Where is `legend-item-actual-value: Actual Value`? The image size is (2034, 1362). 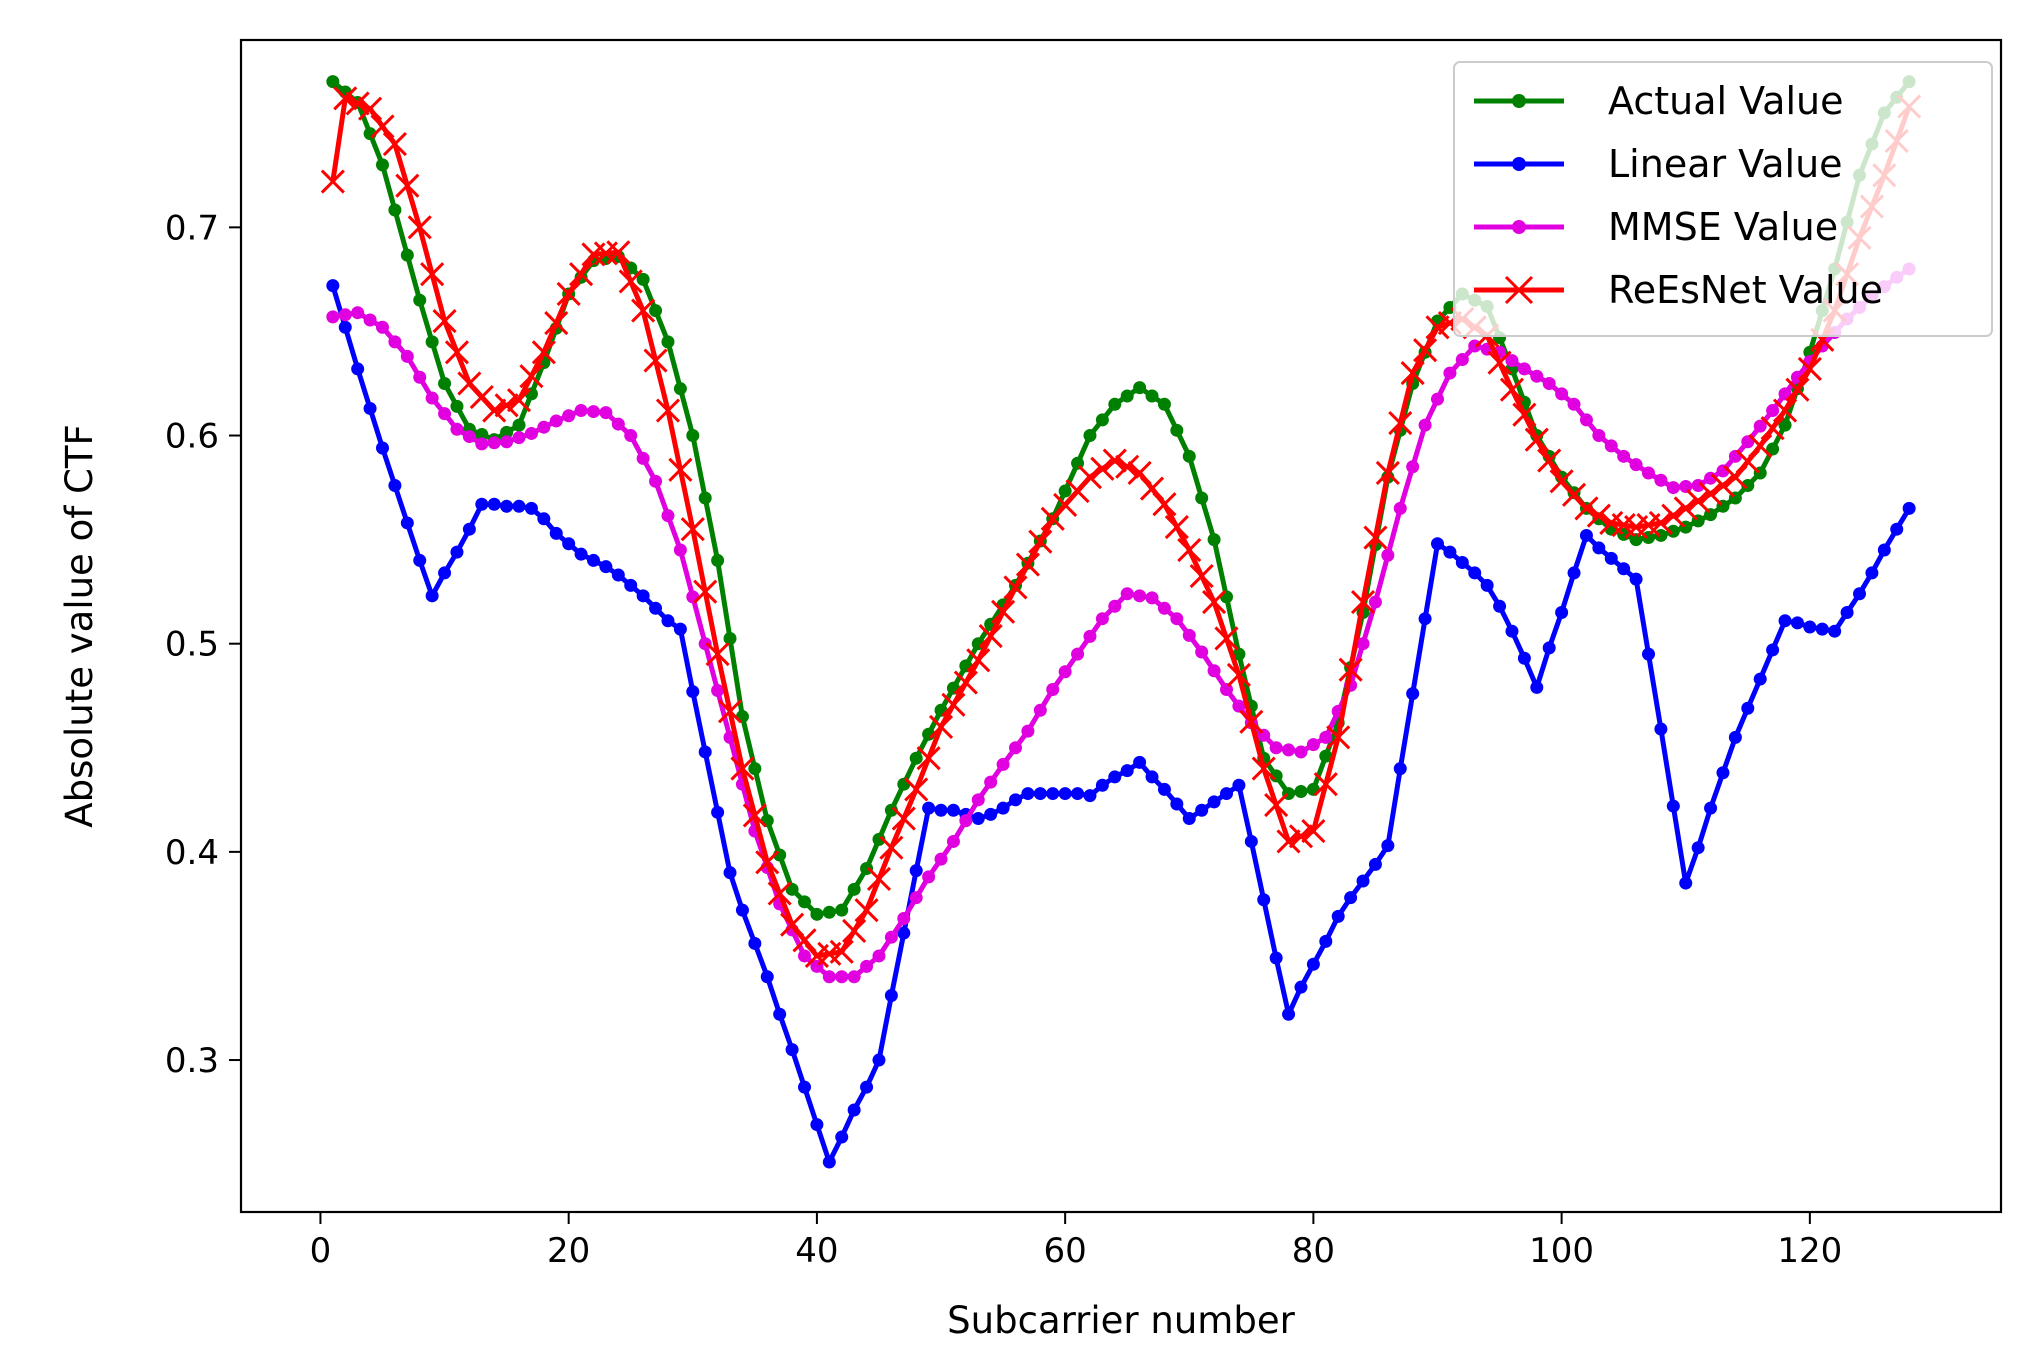 legend-item-actual-value: Actual Value is located at coordinates (1658, 101).